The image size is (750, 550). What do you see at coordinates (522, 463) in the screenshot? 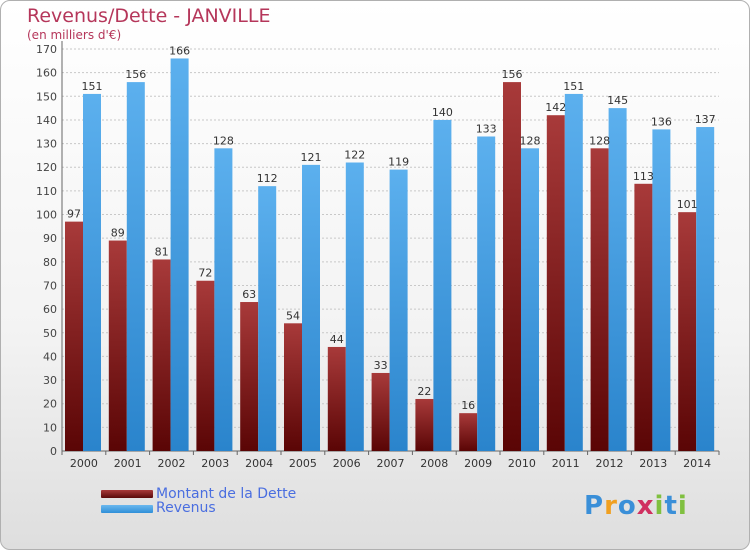
I see `x-tick-label-2010: 2010` at bounding box center [522, 463].